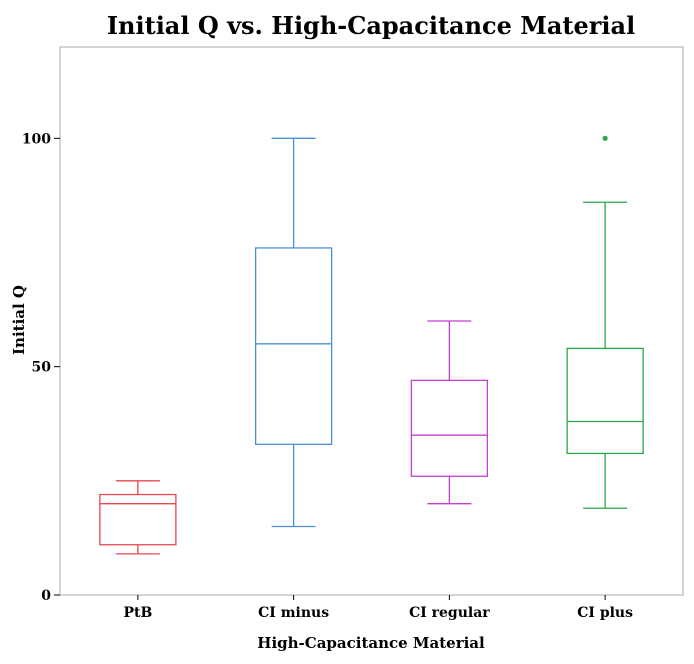  What do you see at coordinates (293, 613) in the screenshot?
I see `x-tick-label: CI minus` at bounding box center [293, 613].